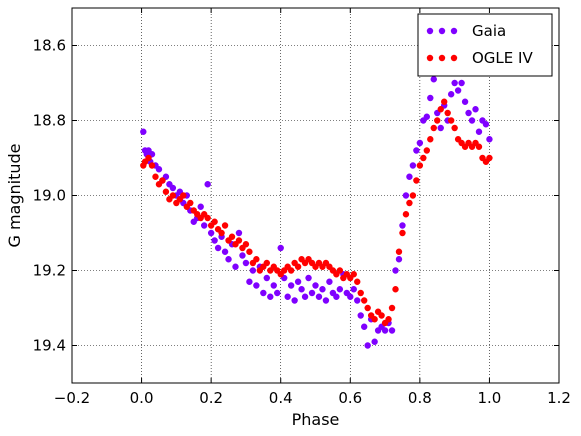 This screenshot has height=436, width=581. I want to click on x-tick-label: −0.2, so click(72, 398).